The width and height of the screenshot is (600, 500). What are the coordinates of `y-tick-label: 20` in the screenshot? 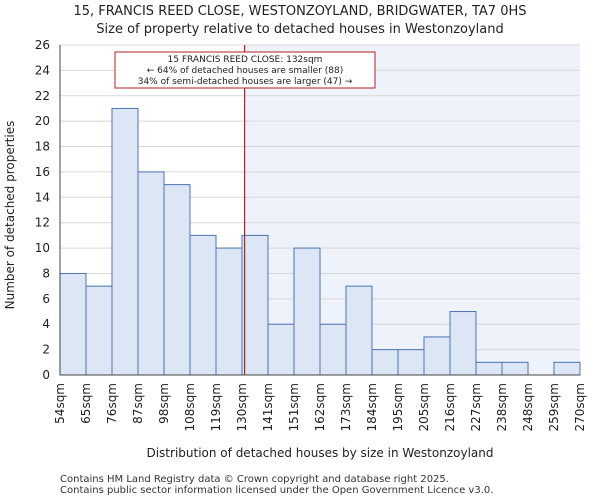 It's located at (42, 121).